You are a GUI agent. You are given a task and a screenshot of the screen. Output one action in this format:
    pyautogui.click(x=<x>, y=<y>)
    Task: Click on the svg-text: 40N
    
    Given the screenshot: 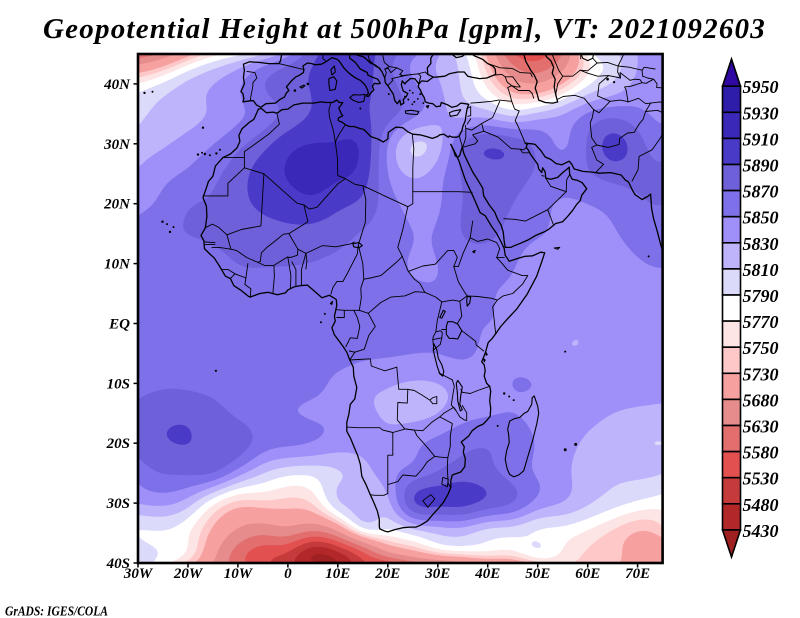 What is the action you would take?
    pyautogui.click(x=117, y=85)
    